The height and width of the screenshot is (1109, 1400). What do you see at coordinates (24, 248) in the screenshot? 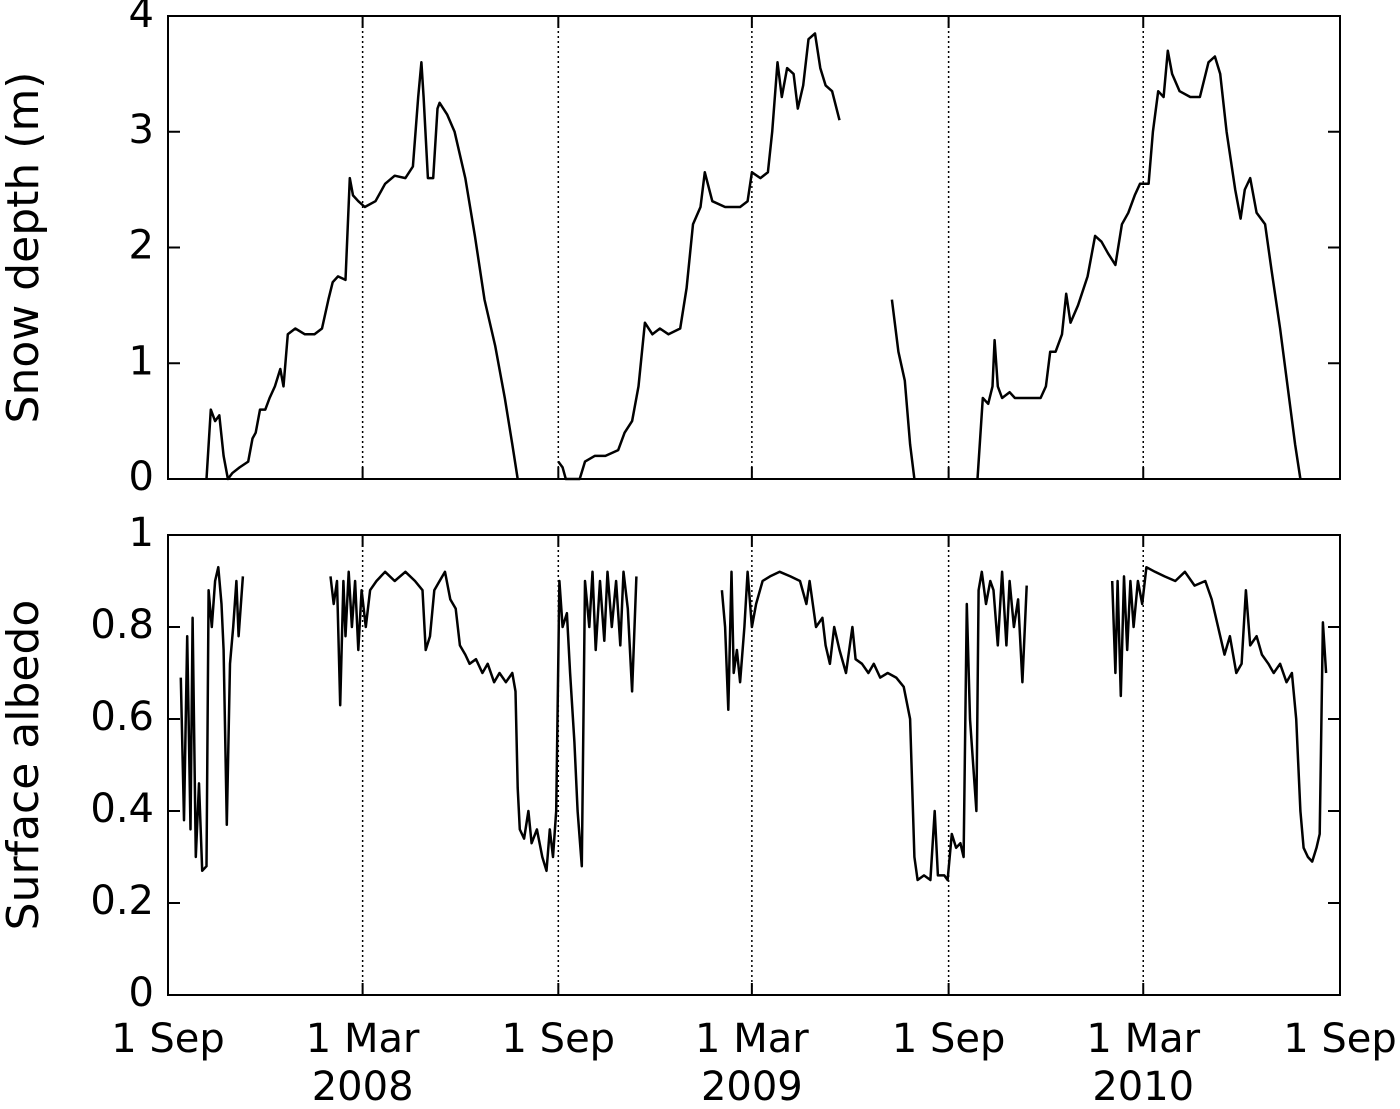
I see `axis-title: Snow depth (m)` at bounding box center [24, 248].